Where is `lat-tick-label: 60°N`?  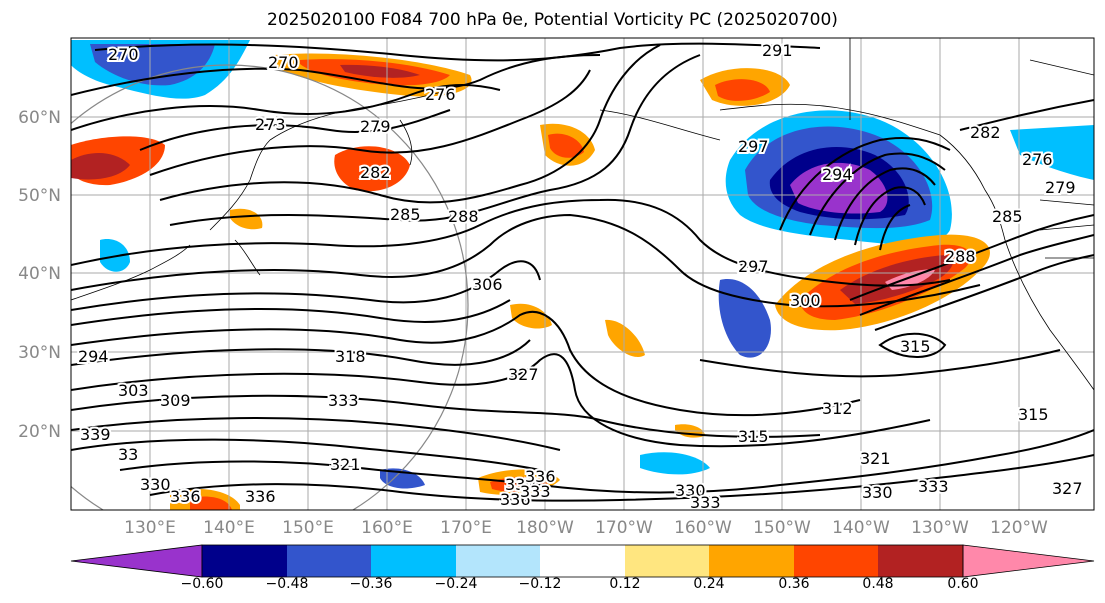 lat-tick-label: 60°N is located at coordinates (39, 118).